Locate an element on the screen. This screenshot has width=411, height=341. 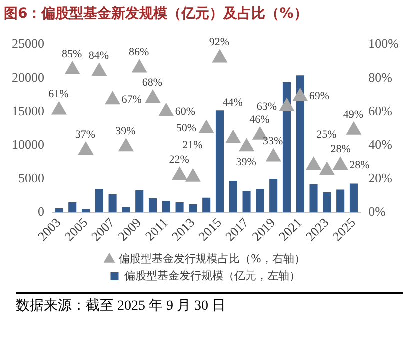
data-label: 68% is located at coordinates (152, 82).